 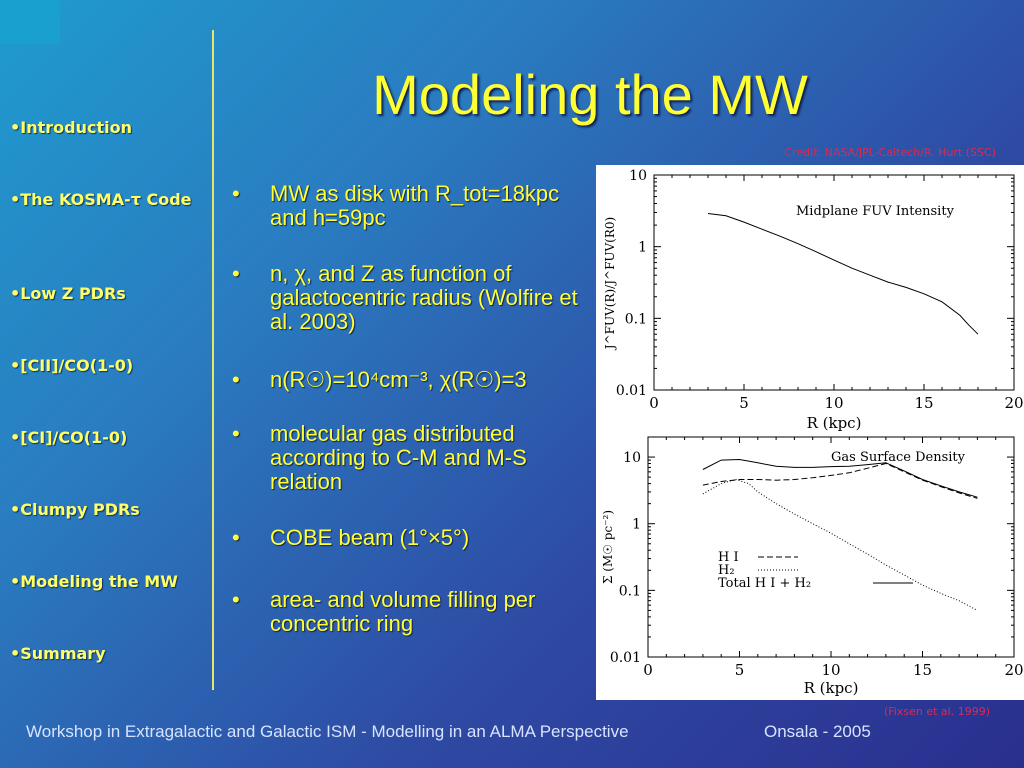 What do you see at coordinates (370, 537) in the screenshot?
I see `bullet-text: COBE beam (1°×5°)` at bounding box center [370, 537].